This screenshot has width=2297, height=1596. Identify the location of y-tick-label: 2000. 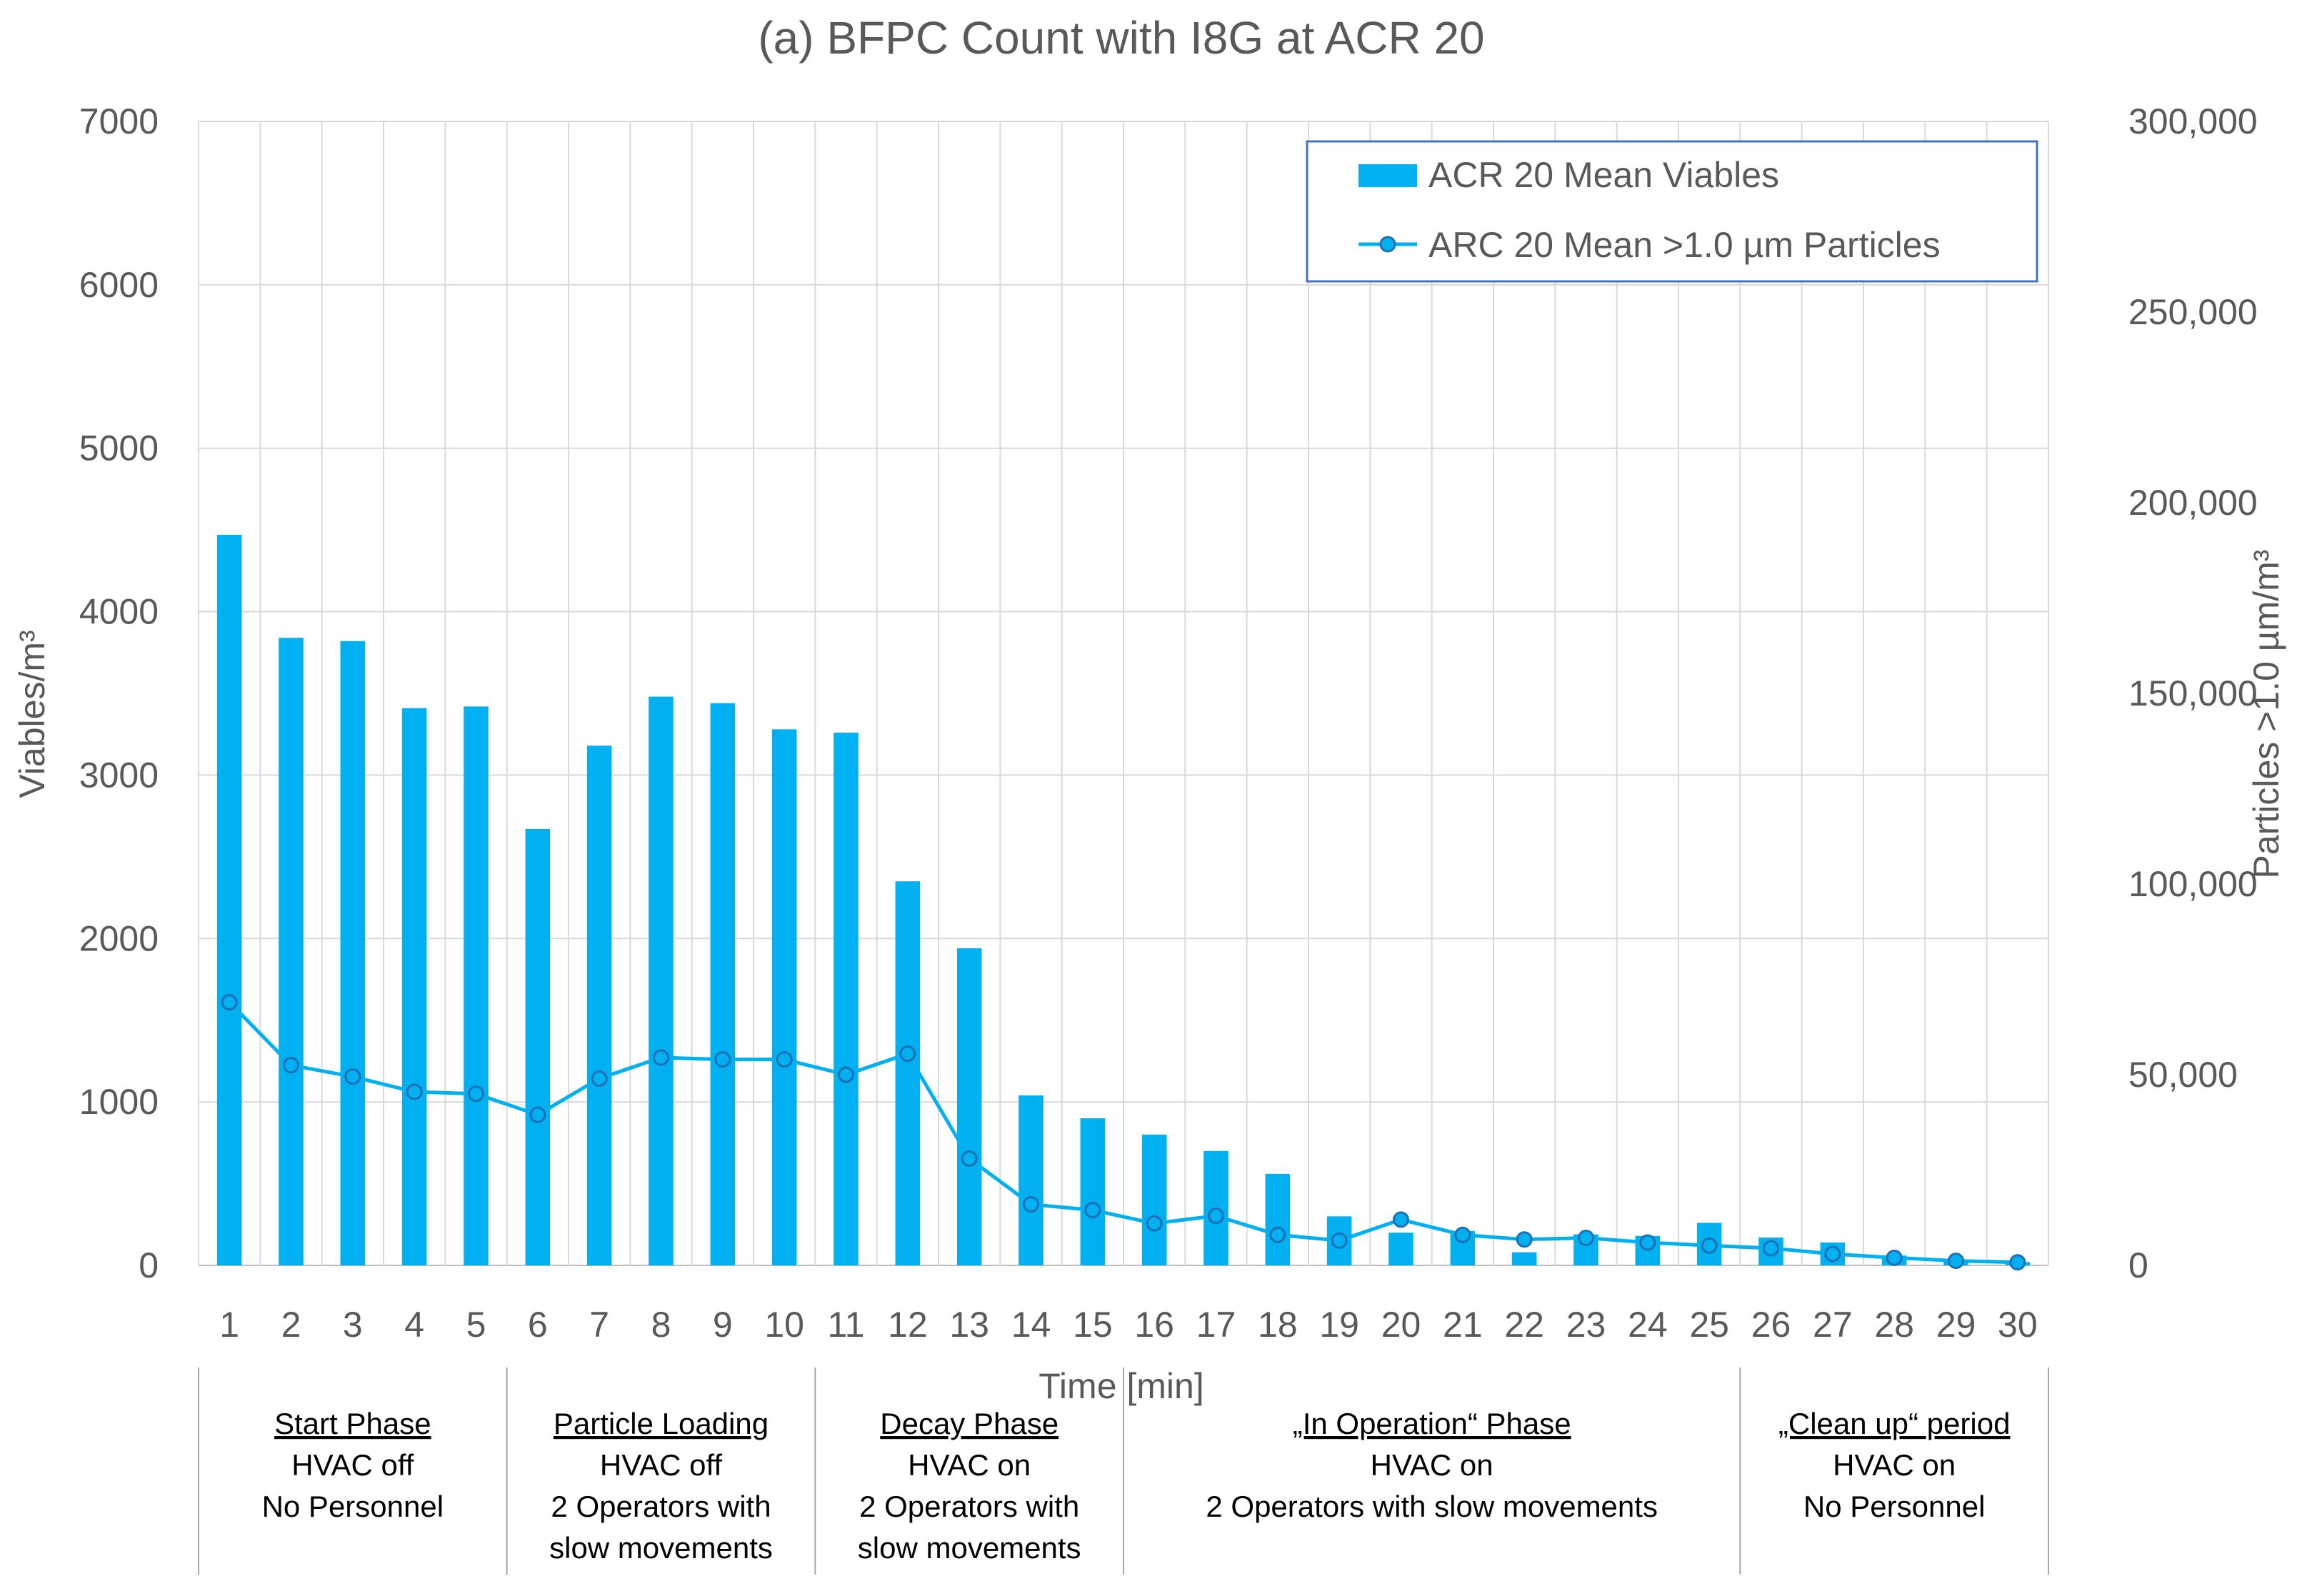
(119, 938).